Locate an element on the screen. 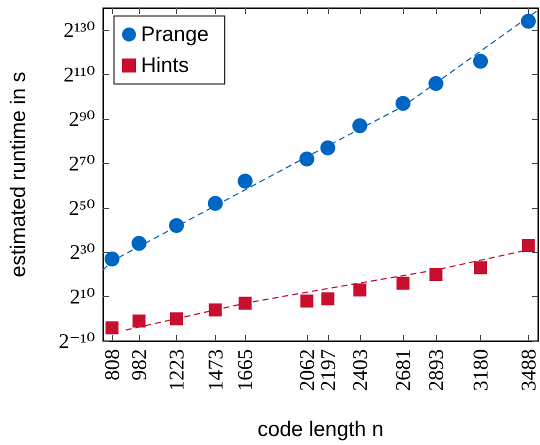  y-axis-title: estimated runtime in s is located at coordinates (18, 175).